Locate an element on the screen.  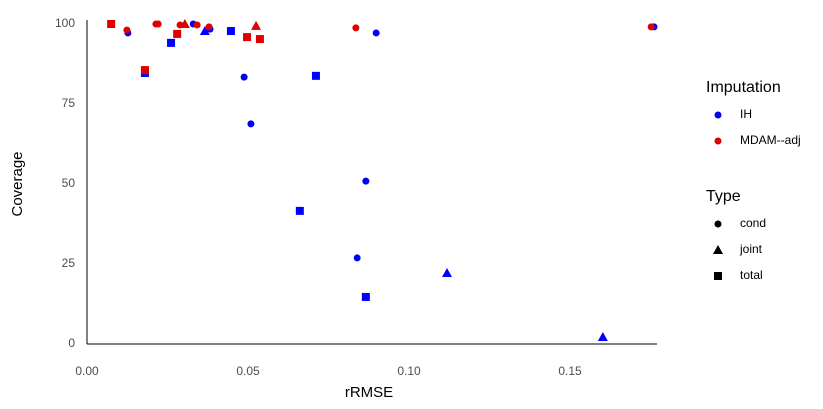
legend-label: total is located at coordinates (751, 275).